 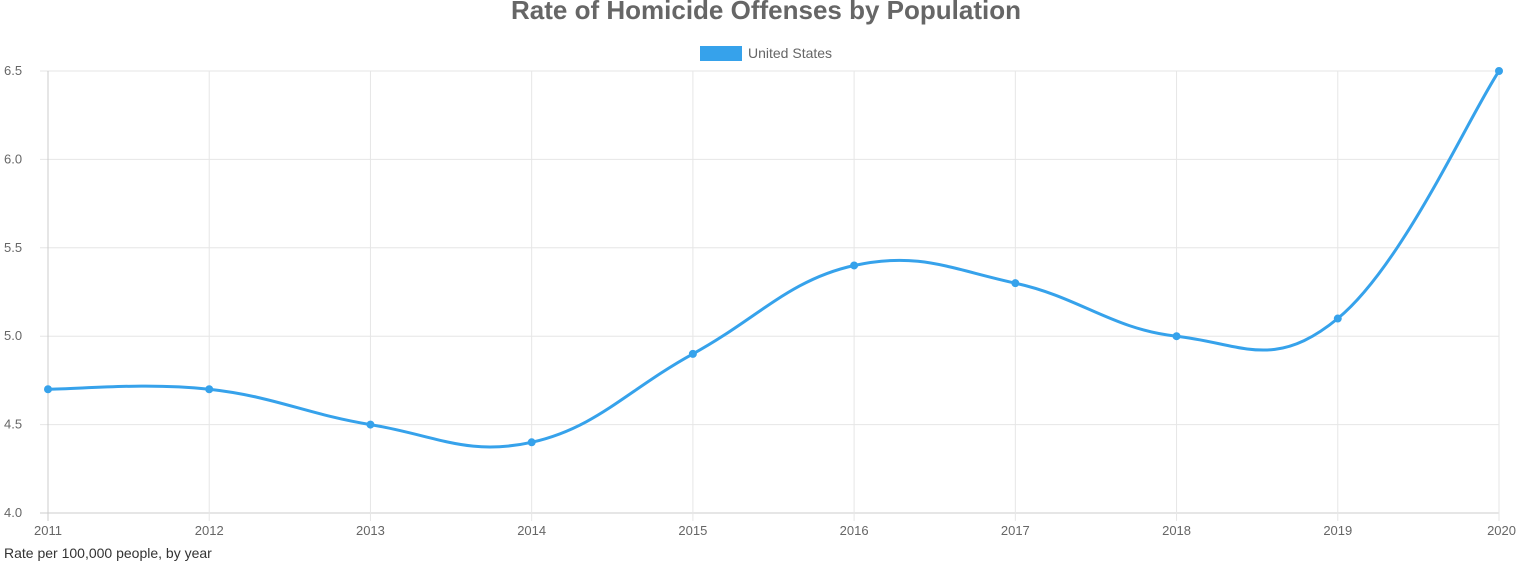 I want to click on x-tick-label: 2020, so click(x=1501, y=530).